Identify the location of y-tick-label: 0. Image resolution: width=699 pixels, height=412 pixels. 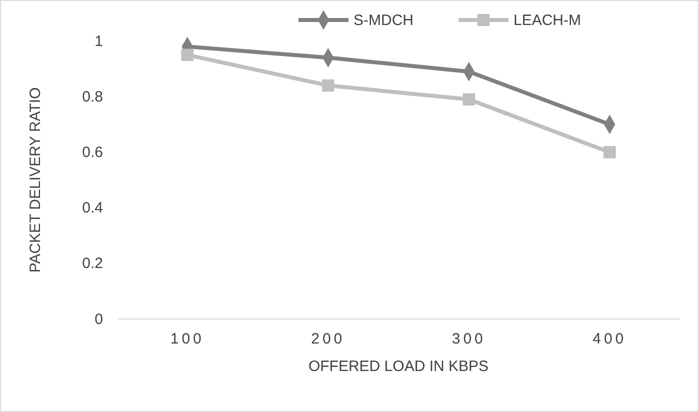
(98, 319).